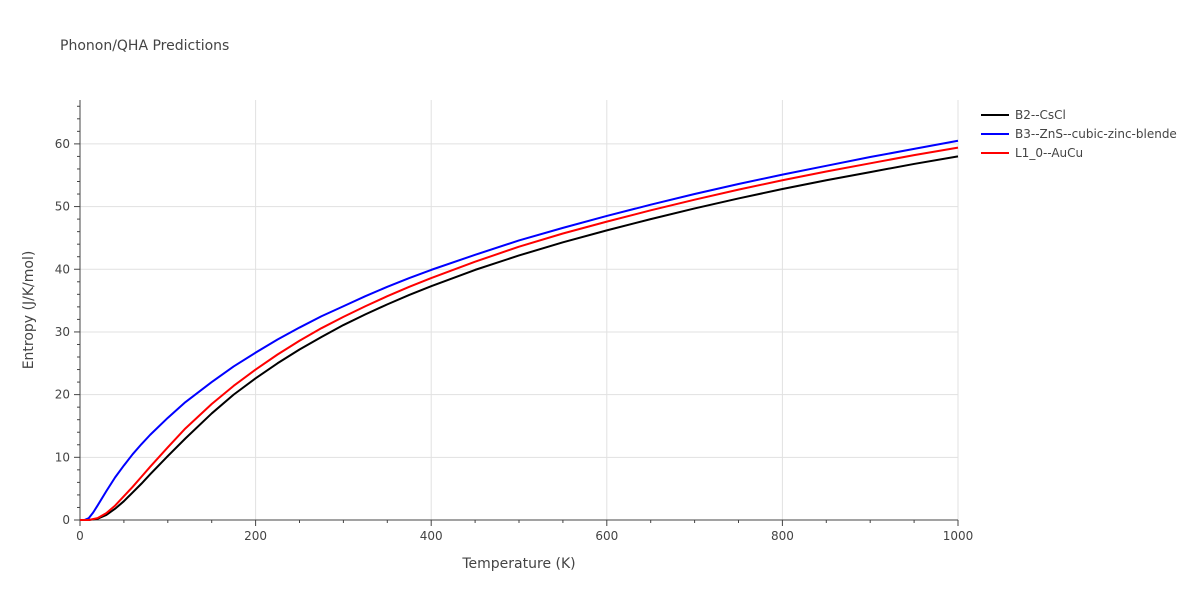  What do you see at coordinates (62, 395) in the screenshot?
I see `y-tick-label-2: 20` at bounding box center [62, 395].